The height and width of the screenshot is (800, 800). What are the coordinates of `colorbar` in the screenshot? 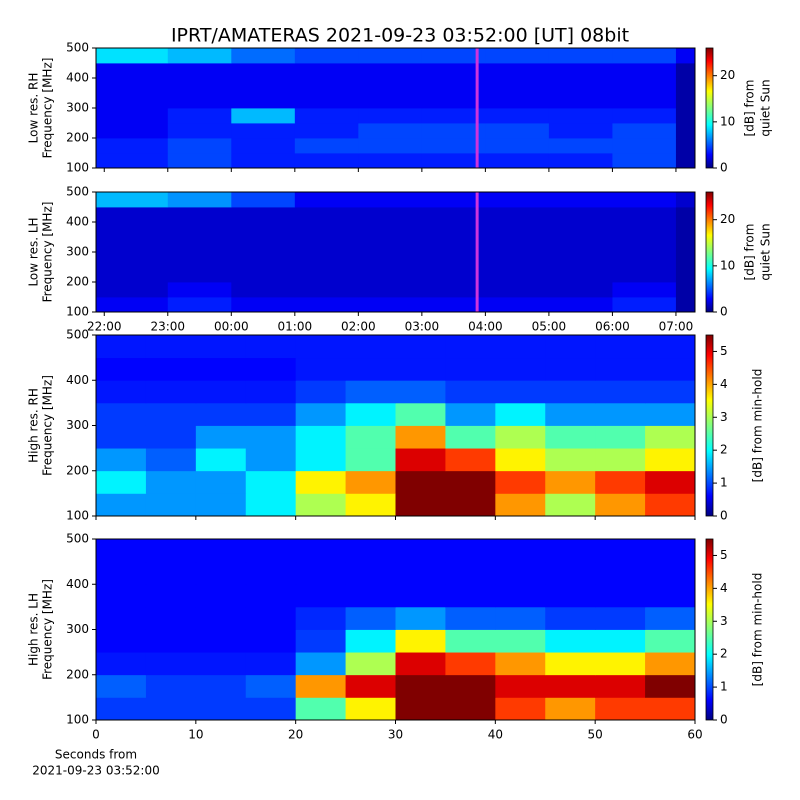 It's located at (709, 425).